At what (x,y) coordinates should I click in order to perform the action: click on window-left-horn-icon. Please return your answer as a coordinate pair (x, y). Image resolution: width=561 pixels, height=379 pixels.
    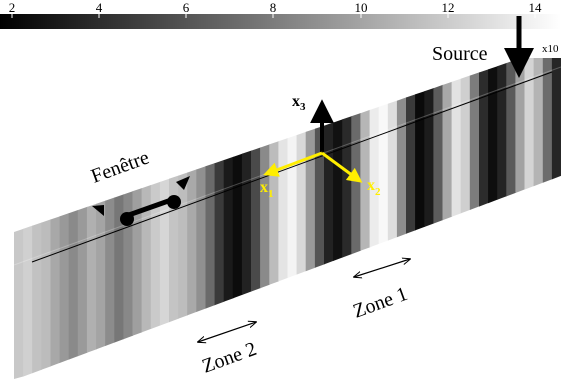
    Looking at the image, I should click on (98, 210).